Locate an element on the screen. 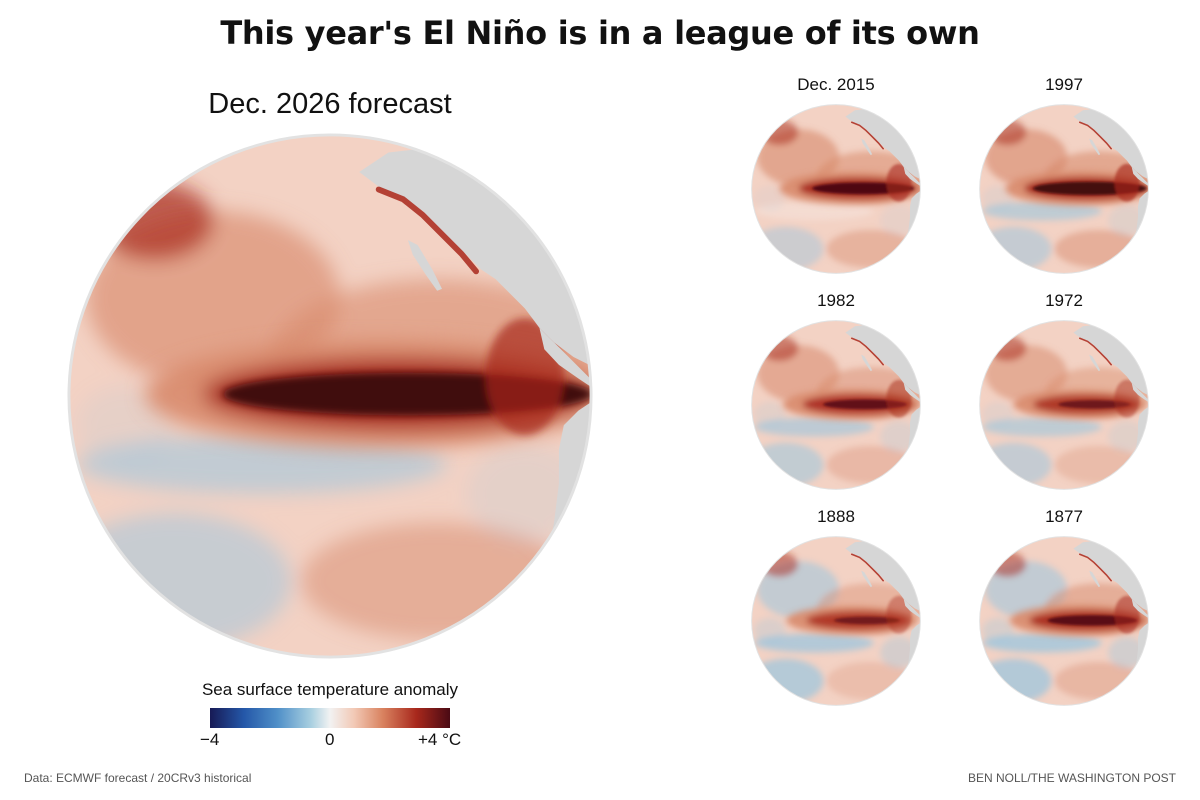  historical-globe-1982 is located at coordinates (836, 405).